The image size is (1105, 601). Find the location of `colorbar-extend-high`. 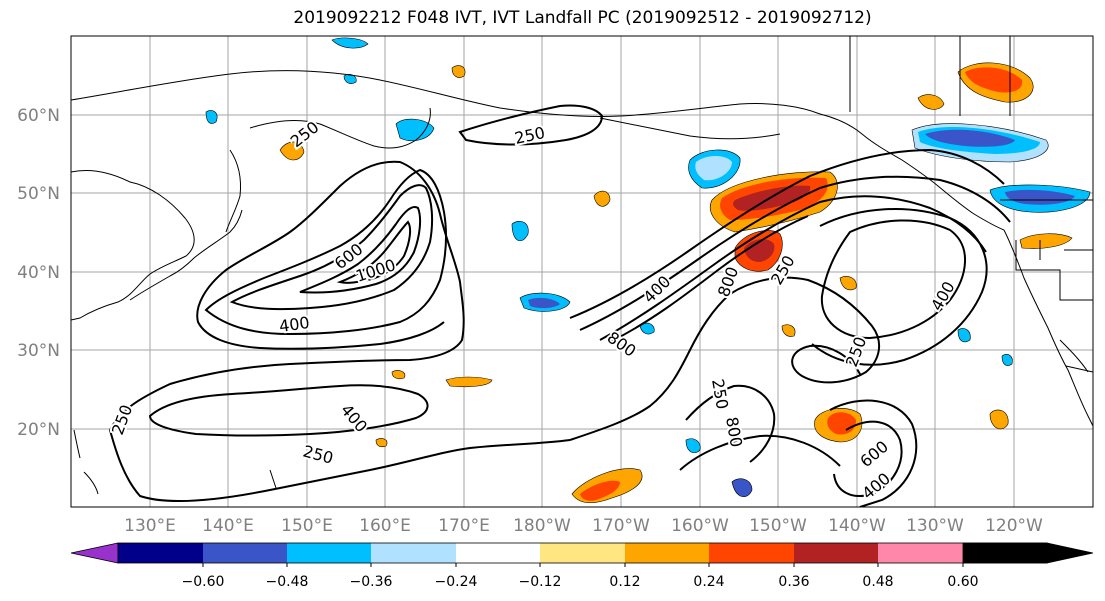

colorbar-extend-high is located at coordinates (1028, 553).